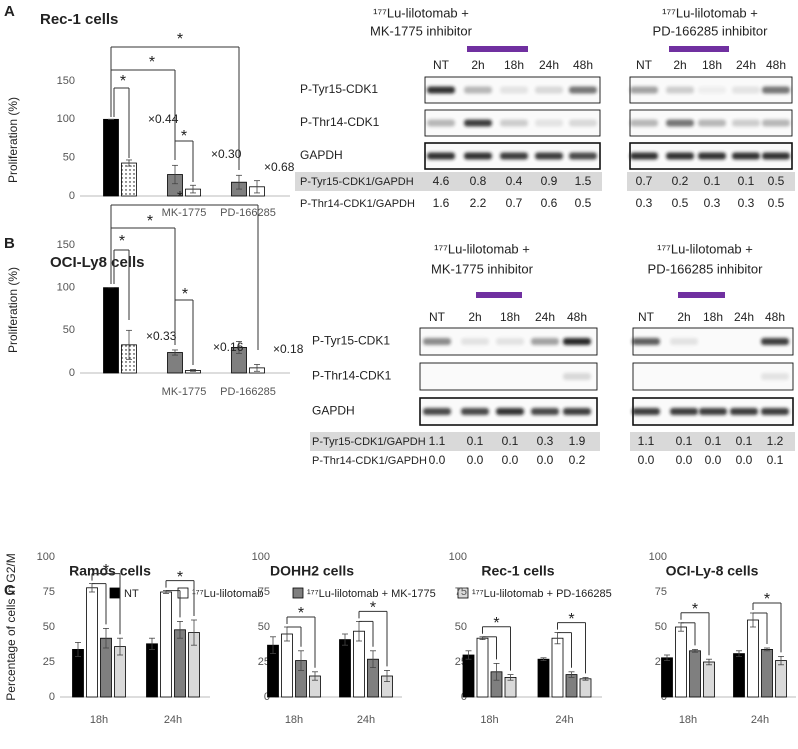 Image resolution: width=798 pixels, height=749 pixels. I want to click on row-label: P-Tyr15-CDK1, so click(351, 341).